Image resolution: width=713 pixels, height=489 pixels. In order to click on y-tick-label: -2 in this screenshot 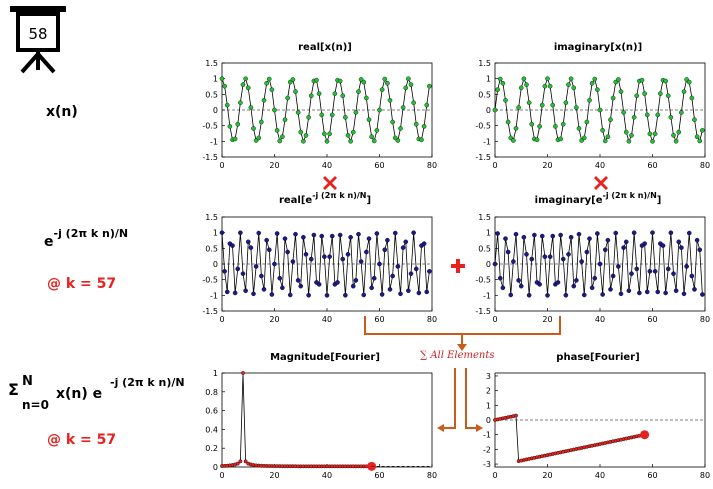, I will do `click(487, 449)`.